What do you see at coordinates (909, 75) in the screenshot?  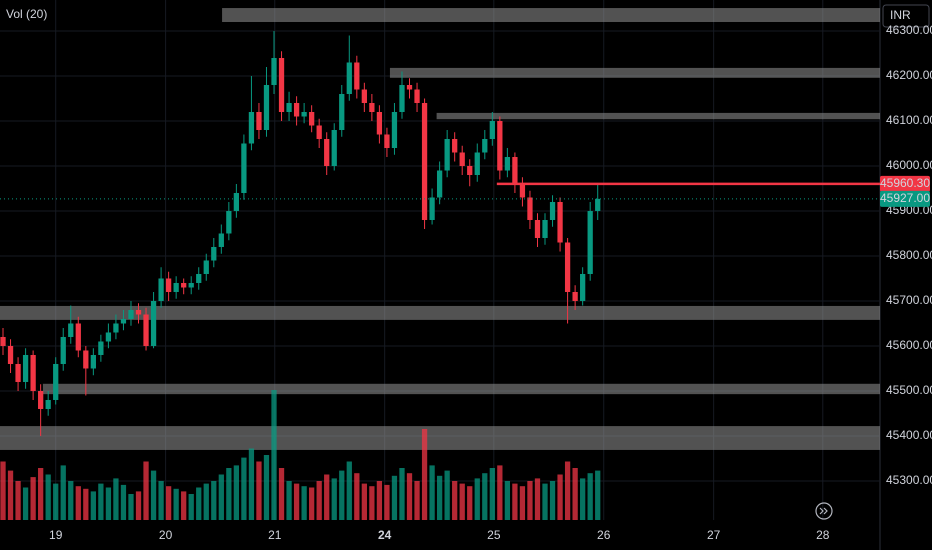 I see `y-tick-label: 46200.00` at bounding box center [909, 75].